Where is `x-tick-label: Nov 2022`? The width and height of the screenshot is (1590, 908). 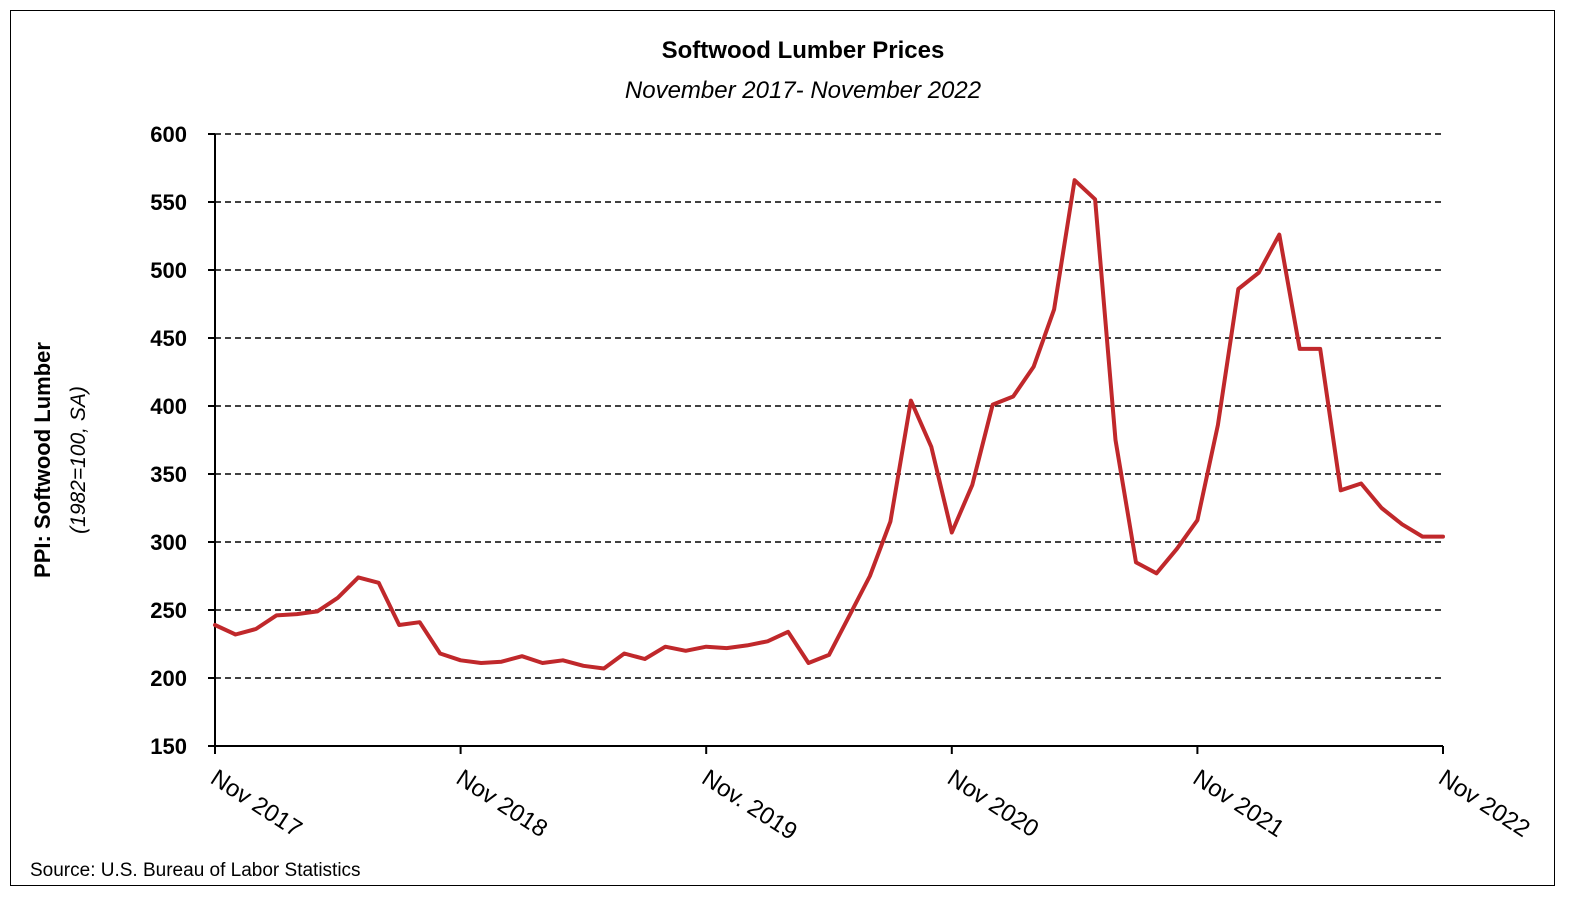
x-tick-label: Nov 2022 is located at coordinates (1484, 803).